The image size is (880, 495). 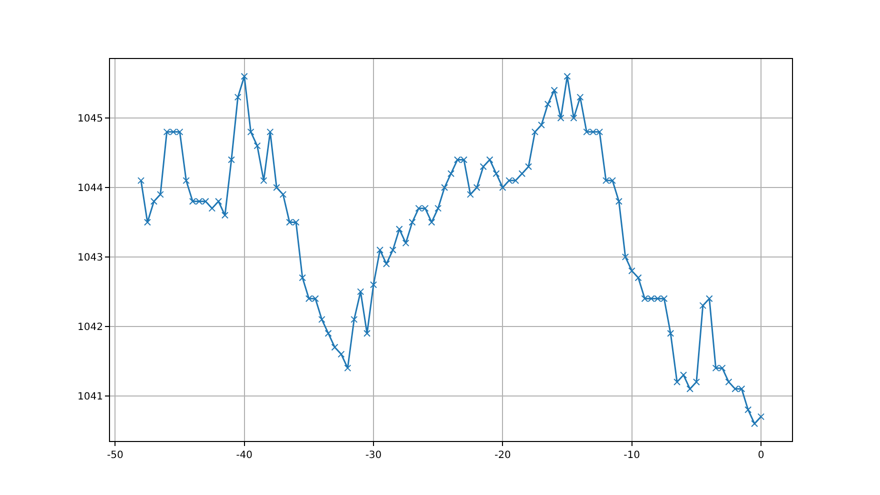 I want to click on x-tick-label: -50, so click(x=115, y=455).